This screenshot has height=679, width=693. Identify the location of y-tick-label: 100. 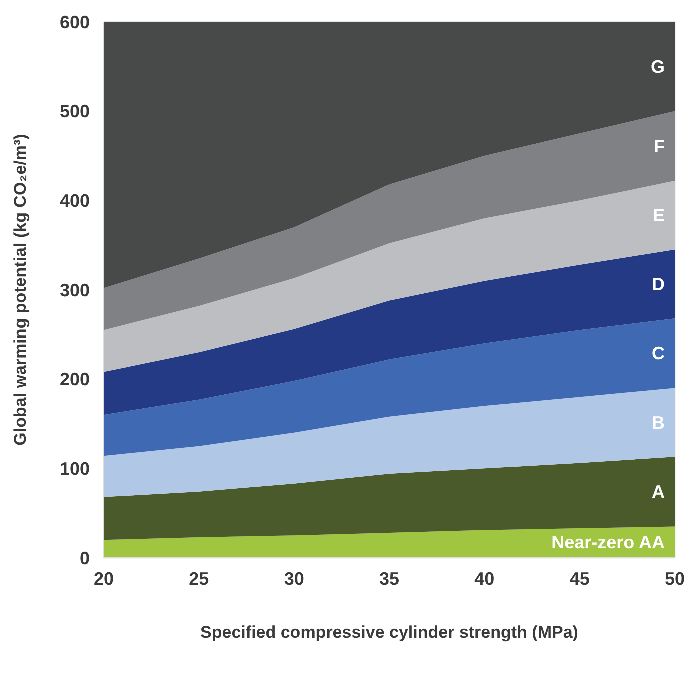
(75, 469).